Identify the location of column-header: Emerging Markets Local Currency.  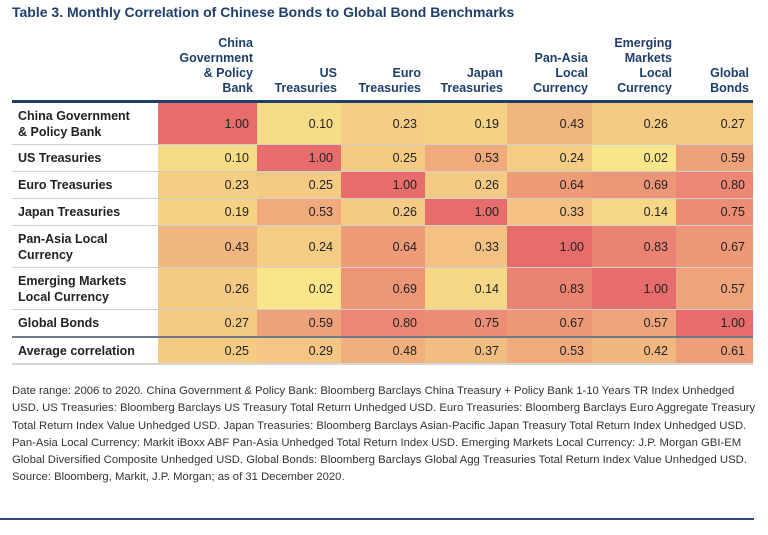
(634, 68).